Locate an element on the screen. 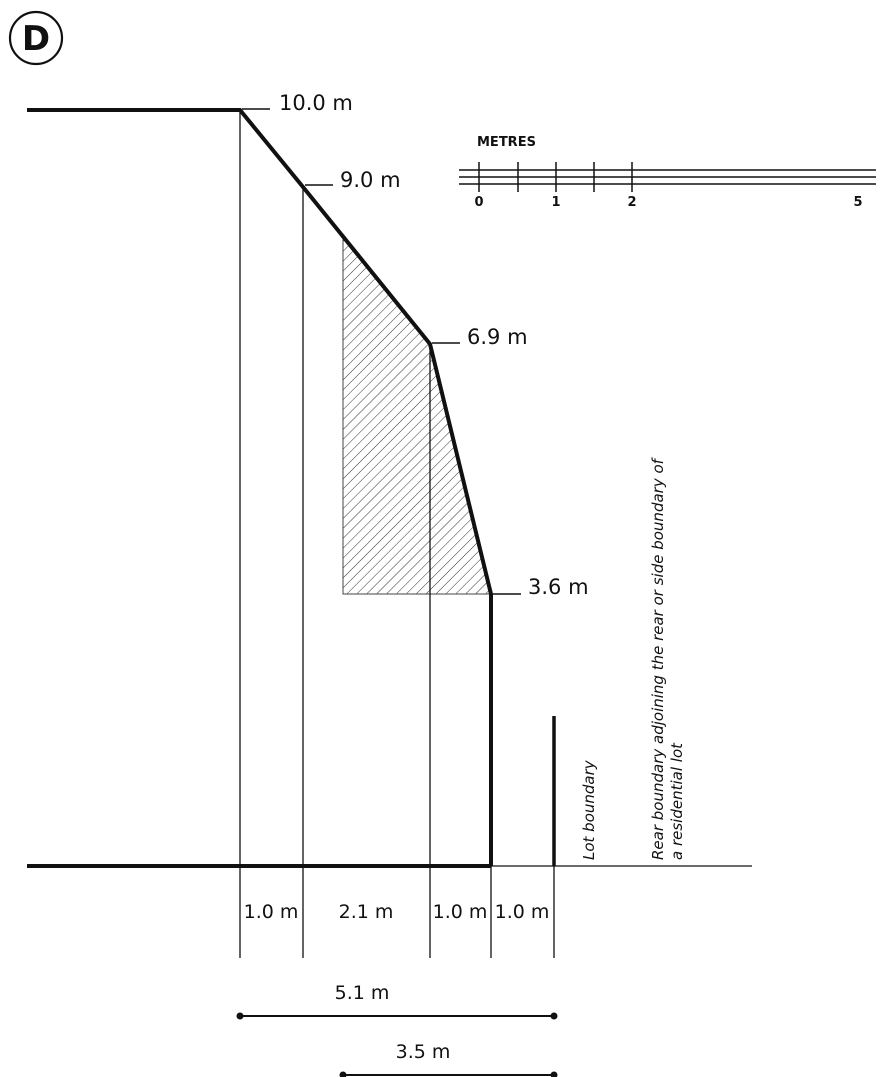 Image resolution: width=893 pixels, height=1077 pixels. height-label-3-6m: 3.6 m is located at coordinates (558, 587).